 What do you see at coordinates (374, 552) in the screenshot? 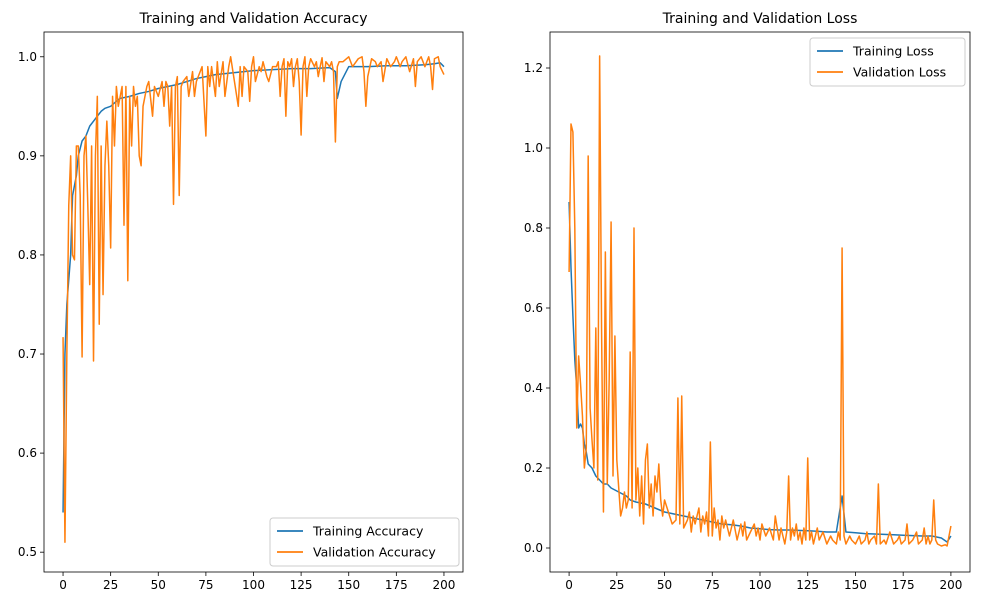
I see `legend-entry: Validation Accuracy` at bounding box center [374, 552].